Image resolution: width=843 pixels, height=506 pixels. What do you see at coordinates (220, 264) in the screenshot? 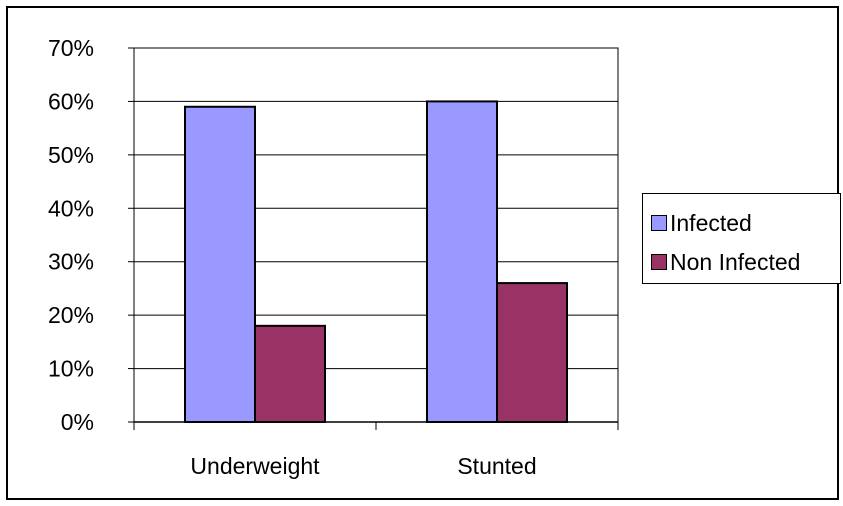
I see `bar-infected-underweight` at bounding box center [220, 264].